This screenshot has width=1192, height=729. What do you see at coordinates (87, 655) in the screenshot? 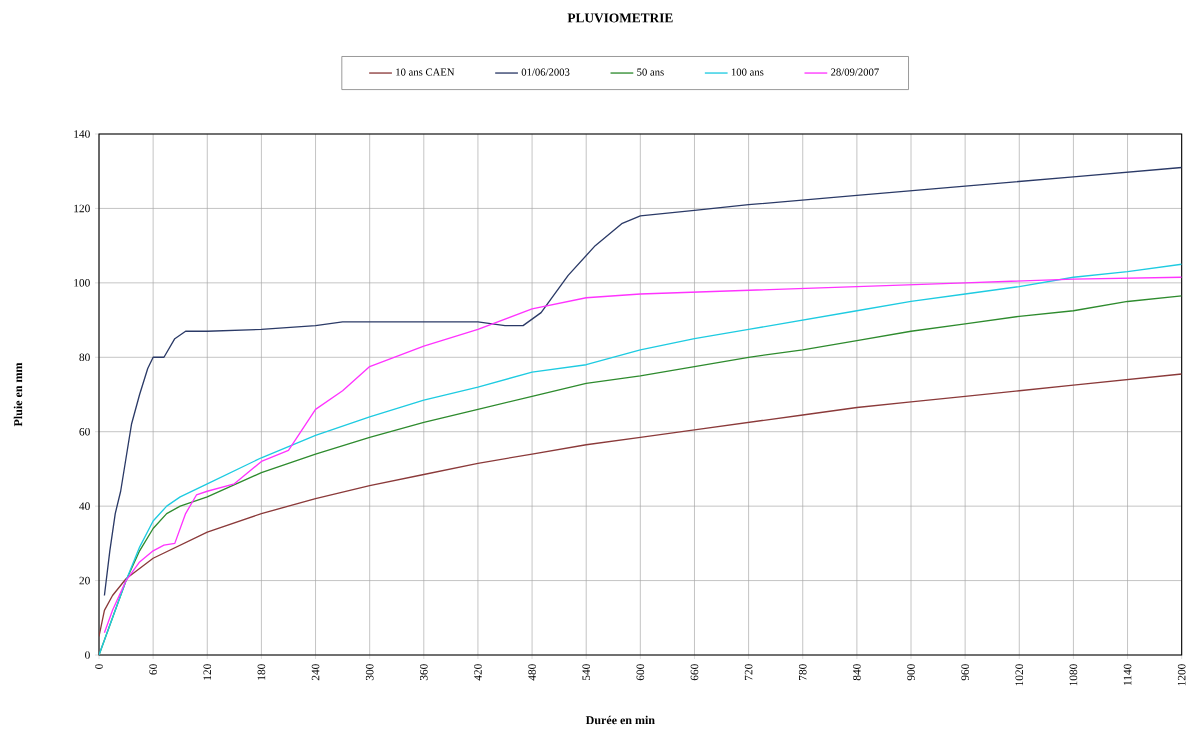
I see `y-tick-label: 0` at bounding box center [87, 655].